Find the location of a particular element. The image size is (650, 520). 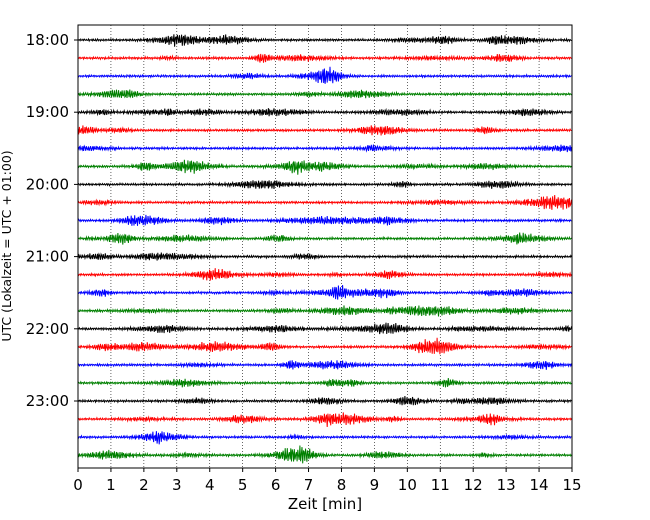

x-tick-label: 9 is located at coordinates (375, 485).